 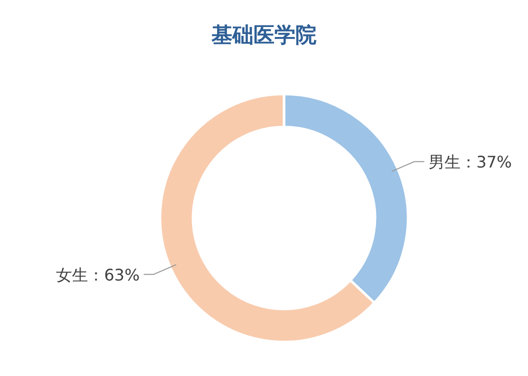 I want to click on slice-label: 男生：37%, so click(x=470, y=162).